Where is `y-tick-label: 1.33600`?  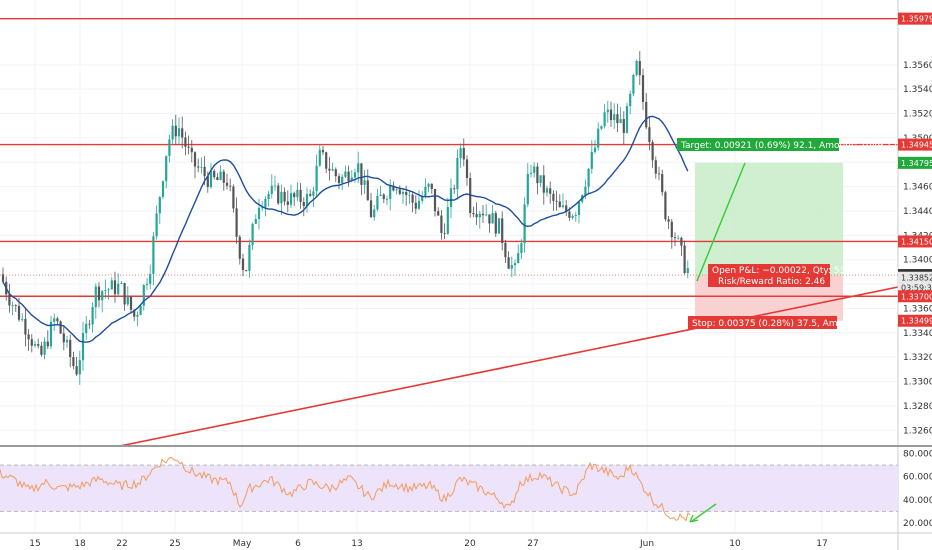 y-tick-label: 1.33600 is located at coordinates (917, 309).